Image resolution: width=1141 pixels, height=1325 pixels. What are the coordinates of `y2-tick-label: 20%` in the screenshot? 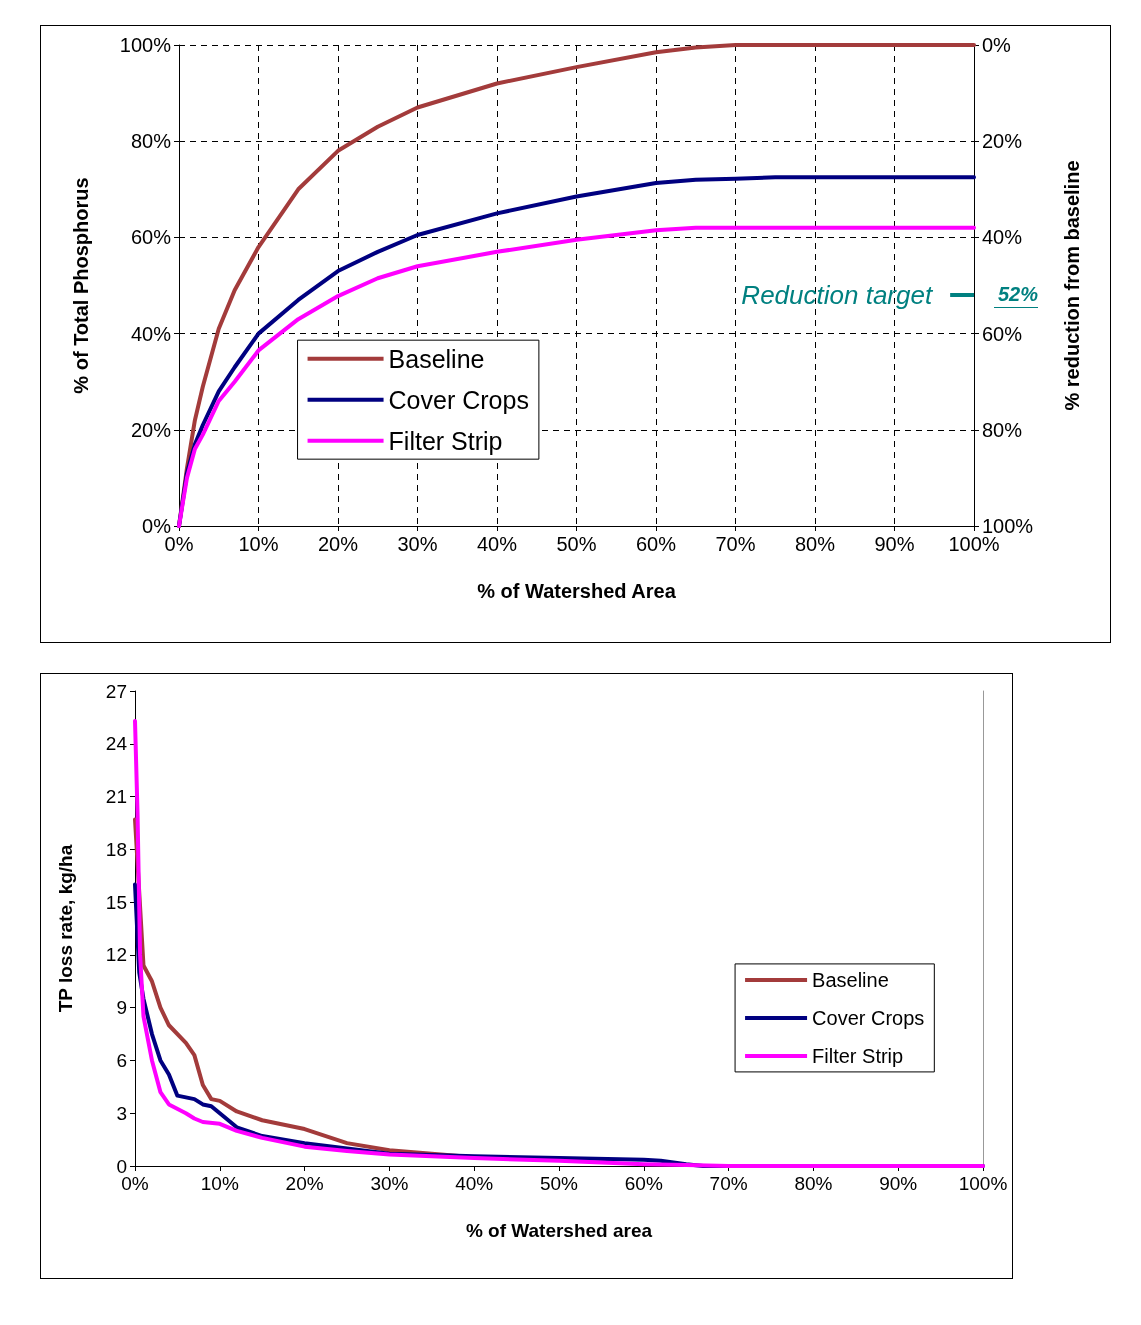 It's located at (1002, 141).